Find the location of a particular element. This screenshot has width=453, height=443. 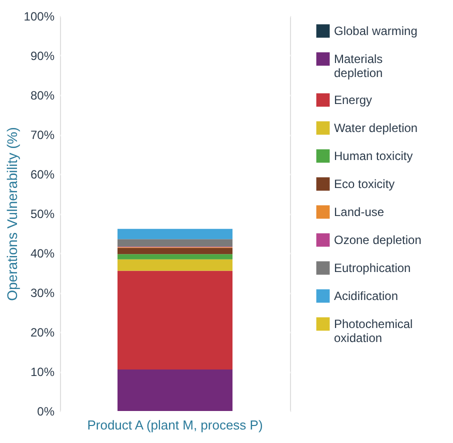

y-axis-title: Operations Vulnerability (%) is located at coordinates (12, 214).